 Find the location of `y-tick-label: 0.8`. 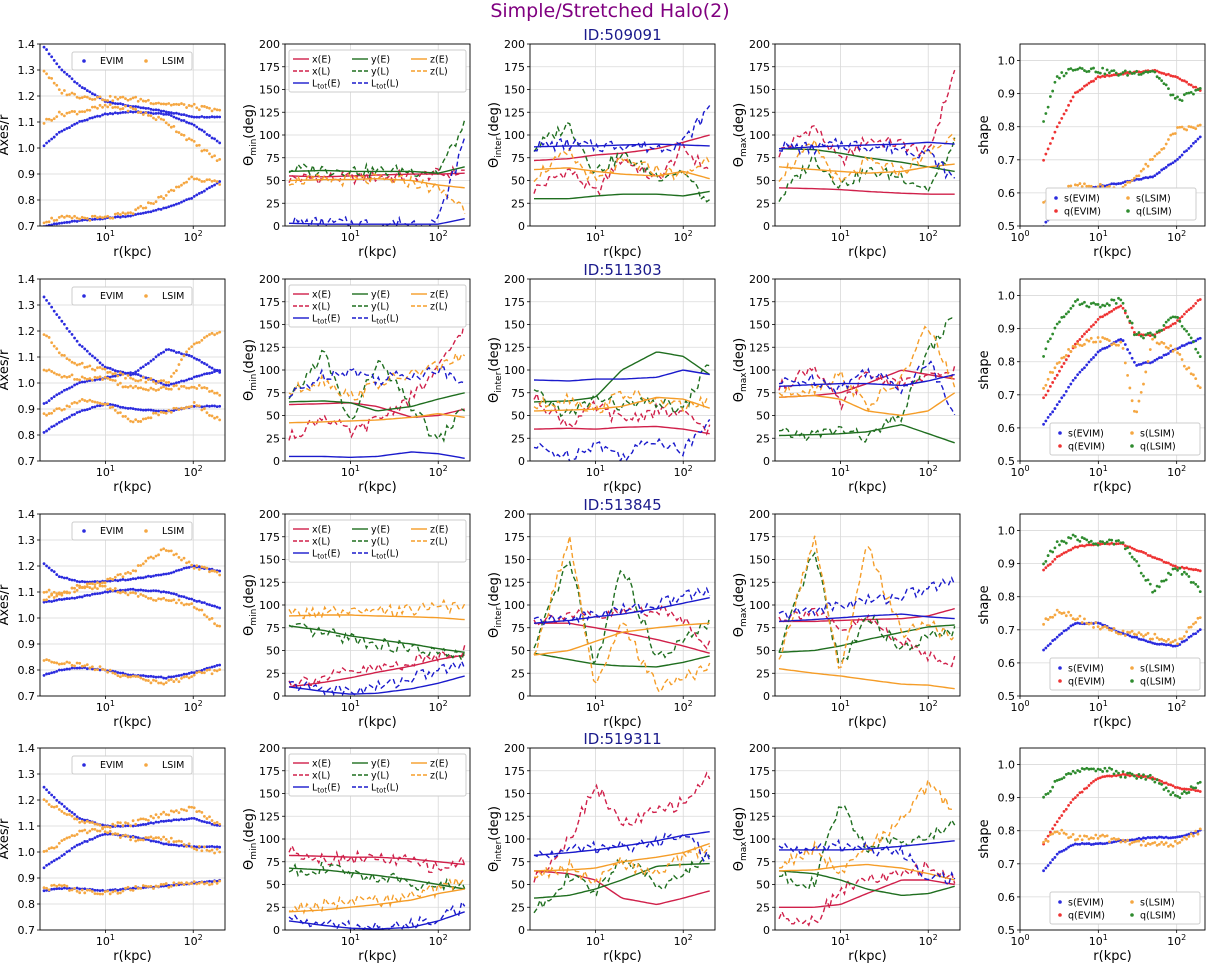

y-tick-label: 0.8 is located at coordinates (1007, 362).